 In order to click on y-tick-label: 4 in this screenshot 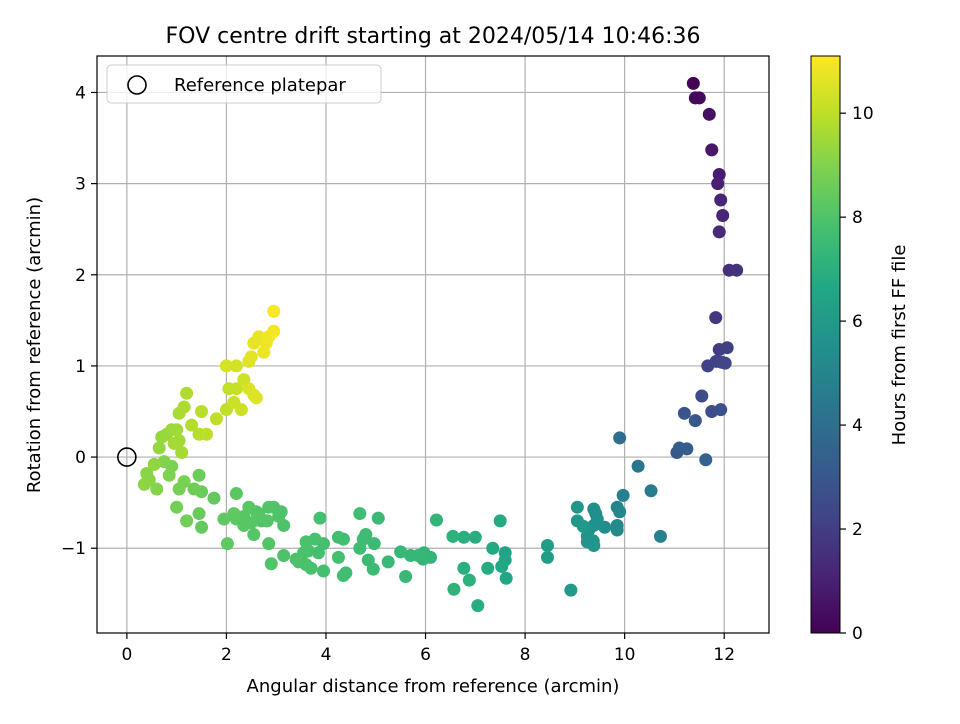, I will do `click(80, 93)`.